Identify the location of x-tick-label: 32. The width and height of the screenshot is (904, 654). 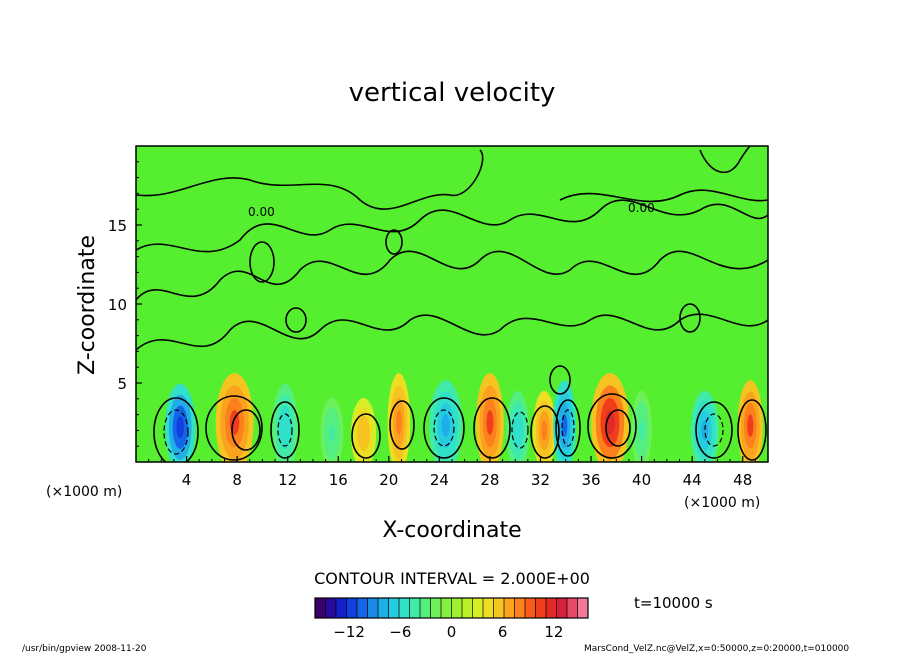
(540, 480).